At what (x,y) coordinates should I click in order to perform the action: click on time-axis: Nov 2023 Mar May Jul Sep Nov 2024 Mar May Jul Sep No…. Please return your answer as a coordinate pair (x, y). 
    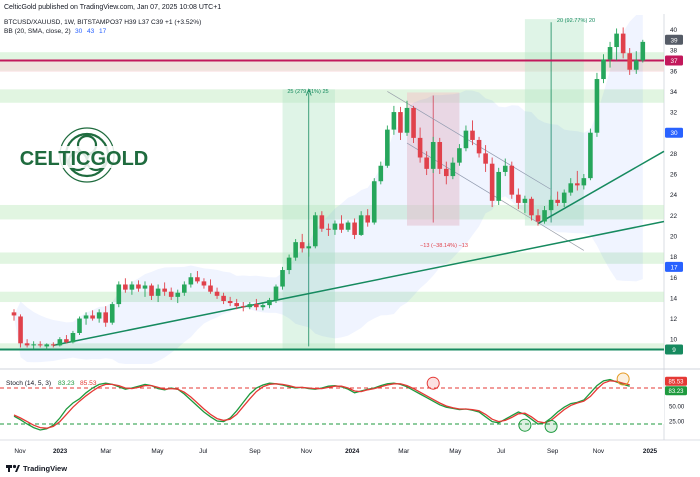
    Looking at the image, I should click on (335, 451).